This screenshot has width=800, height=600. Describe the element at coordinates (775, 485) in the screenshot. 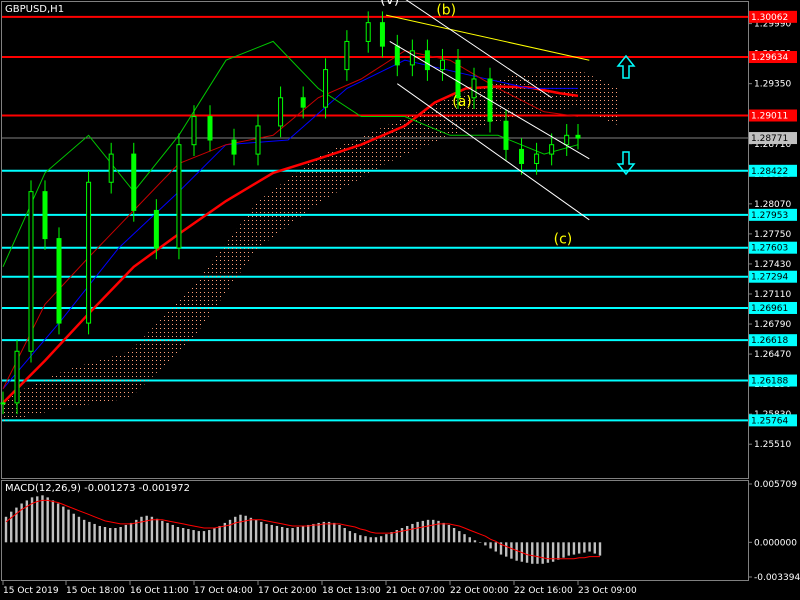

I see `macd-tick-label: 0.005709` at that location.